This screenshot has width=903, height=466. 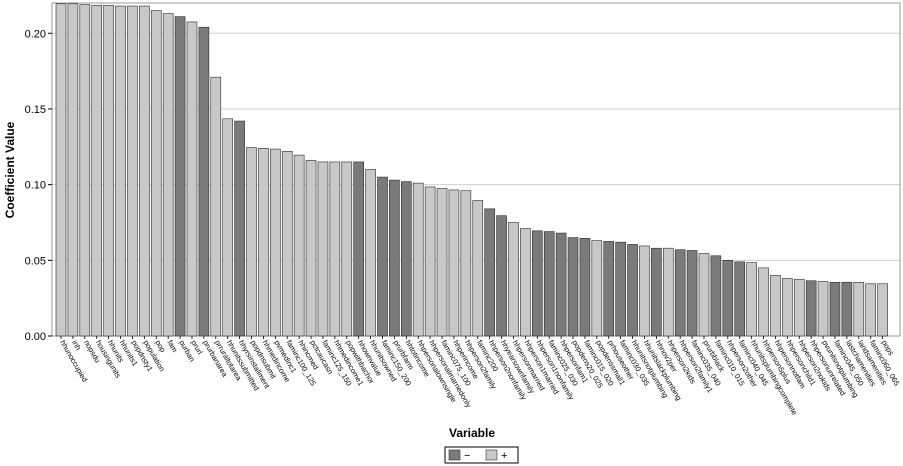 I want to click on bar-popdnsty1, so click(x=132, y=171).